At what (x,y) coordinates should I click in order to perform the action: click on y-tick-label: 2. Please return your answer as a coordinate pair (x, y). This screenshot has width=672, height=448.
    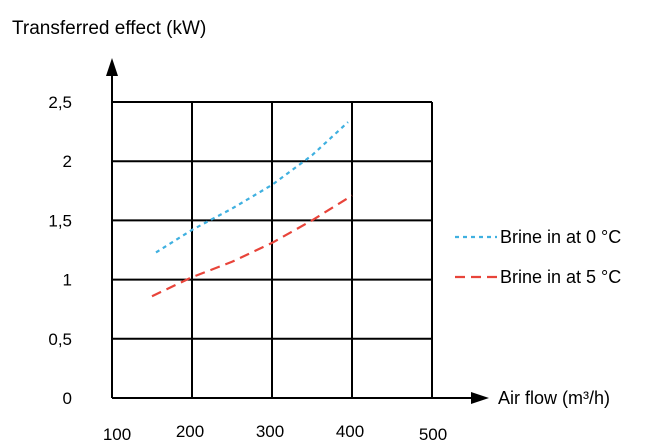
    Looking at the image, I should click on (67, 161).